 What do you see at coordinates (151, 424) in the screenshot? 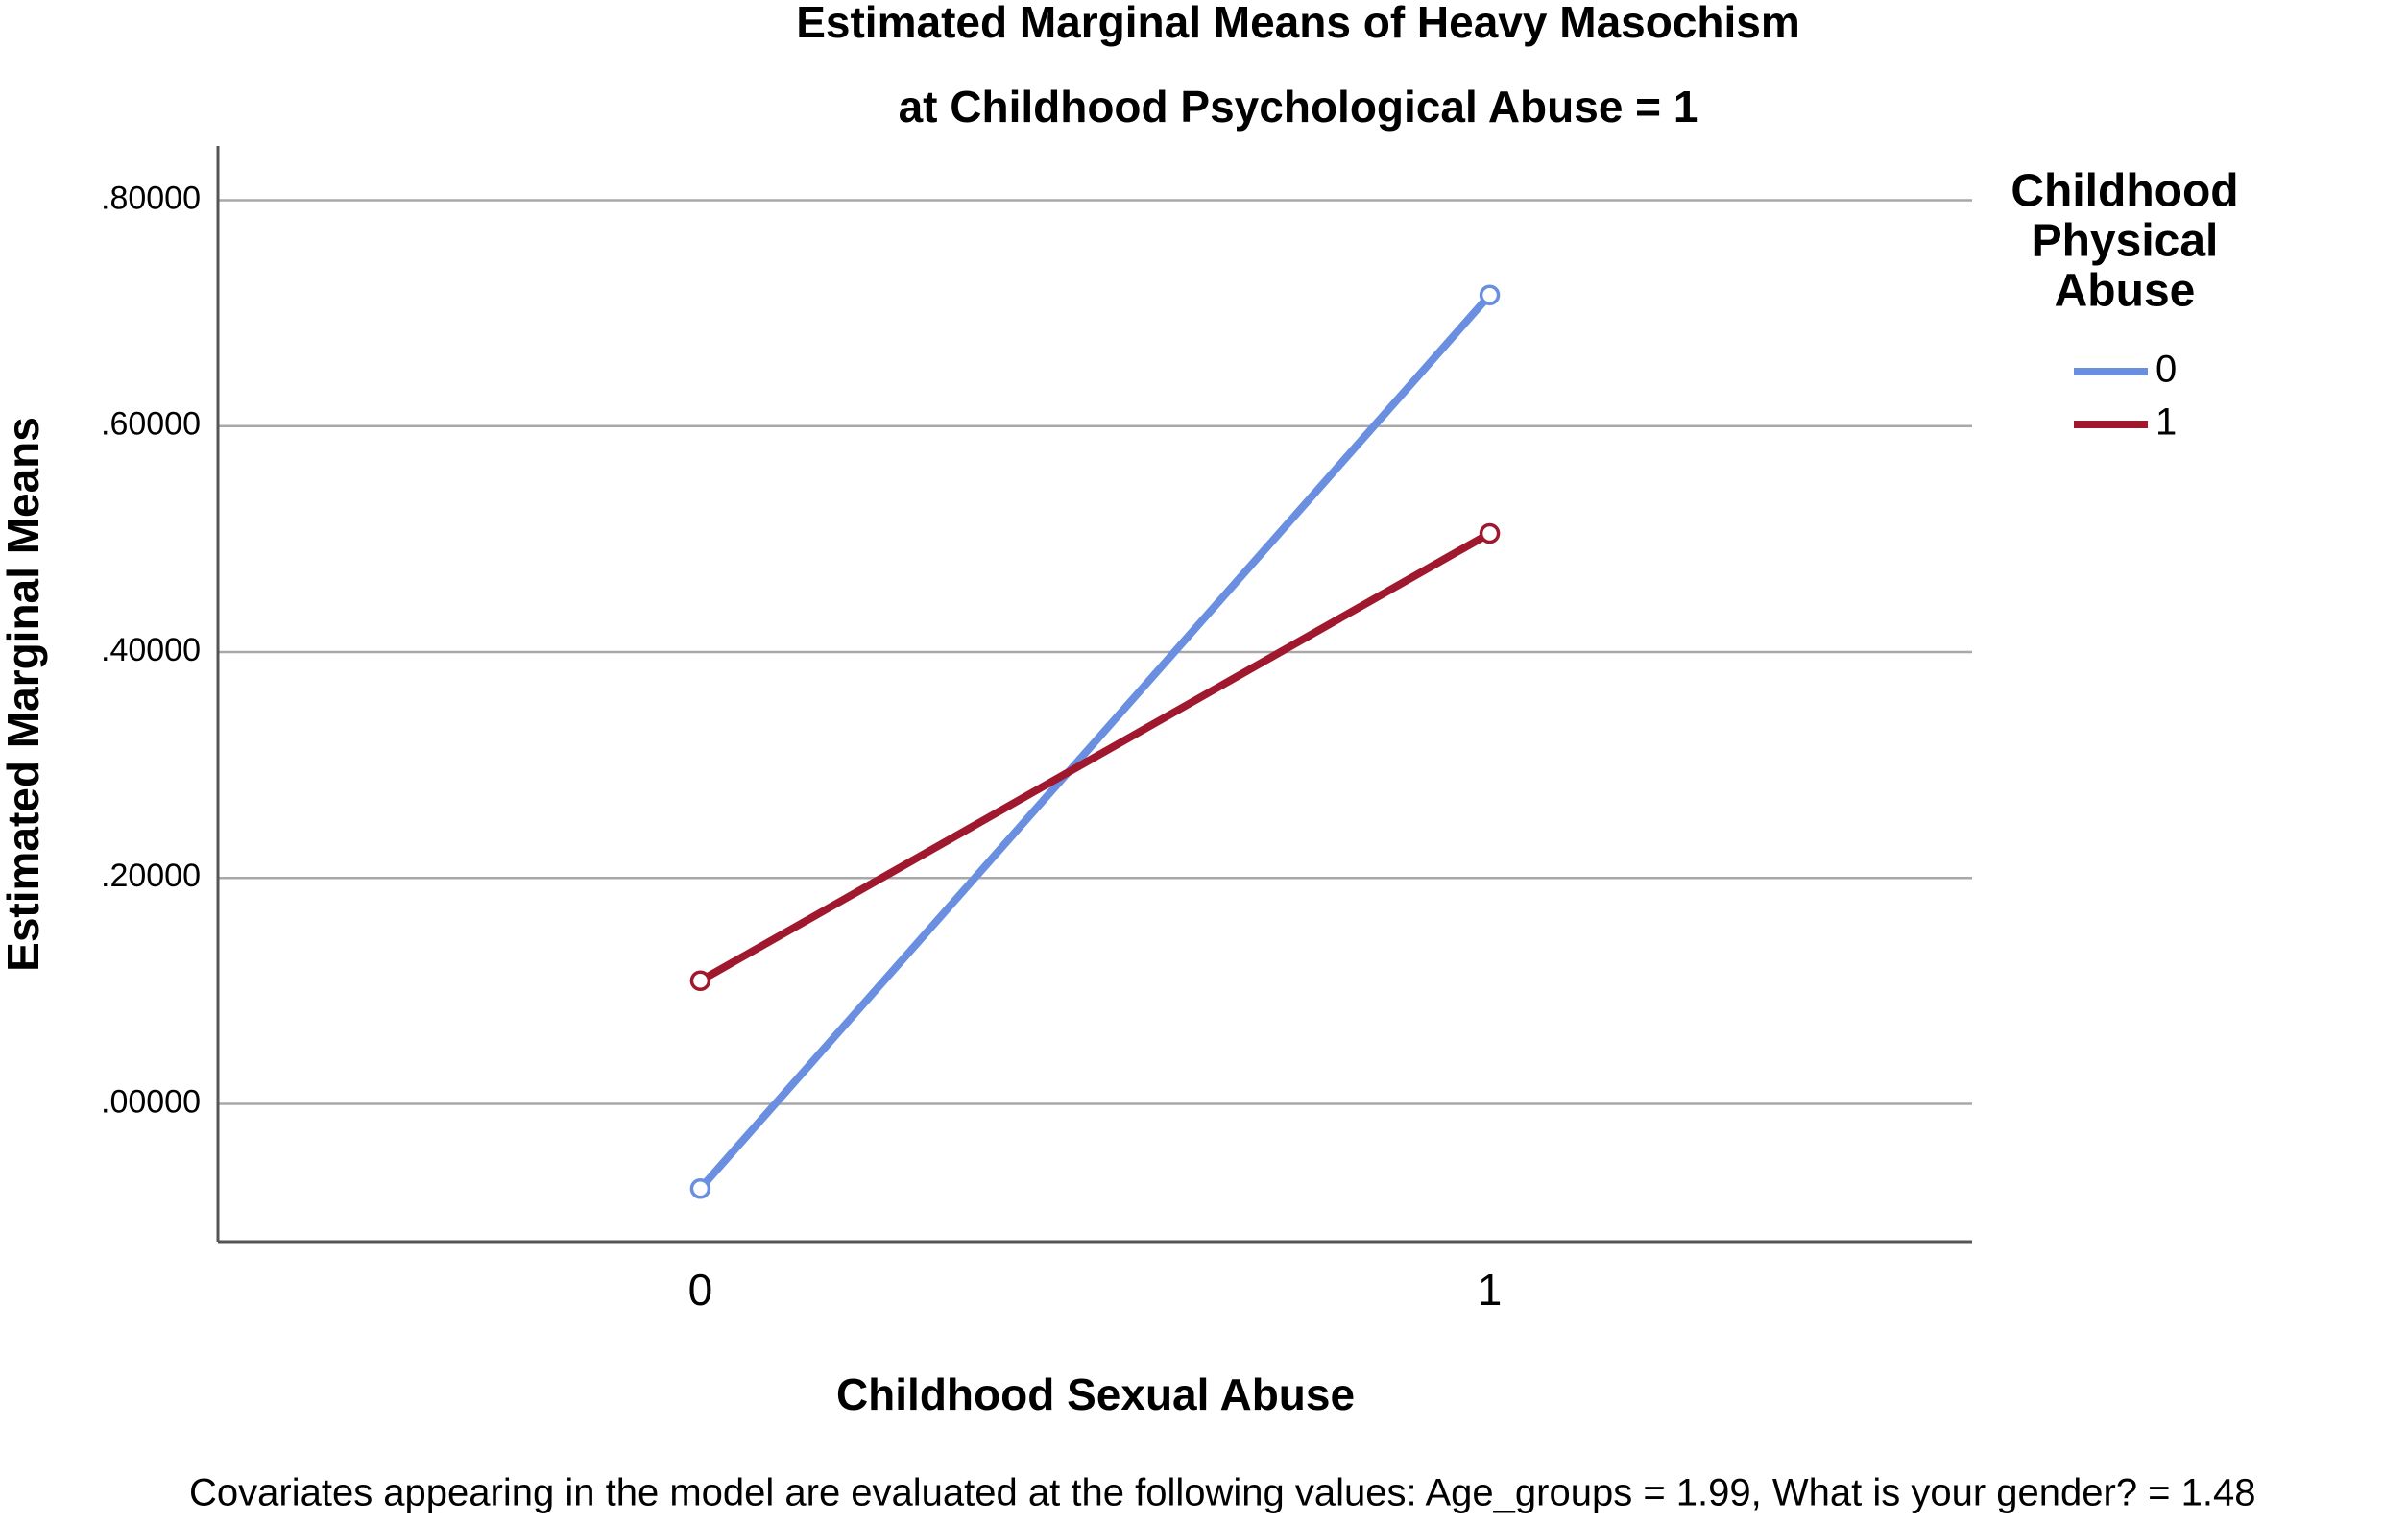
I see `y-tick-label: .60000` at bounding box center [151, 424].